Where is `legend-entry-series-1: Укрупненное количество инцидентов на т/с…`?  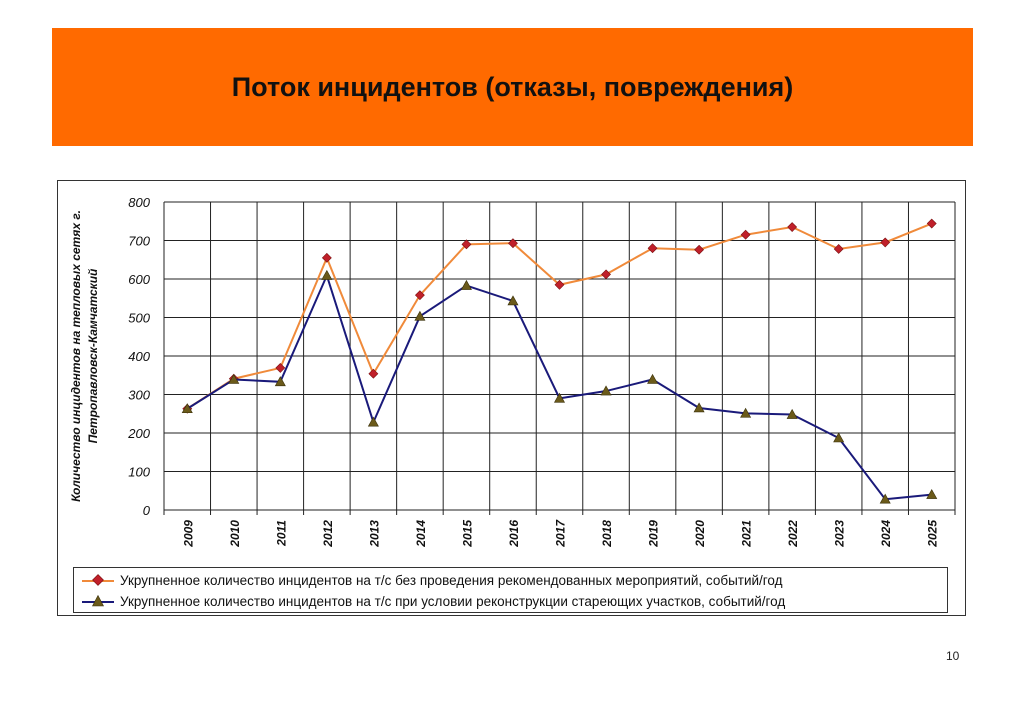 legend-entry-series-1: Укрупненное количество инцидентов на т/с… is located at coordinates (432, 580).